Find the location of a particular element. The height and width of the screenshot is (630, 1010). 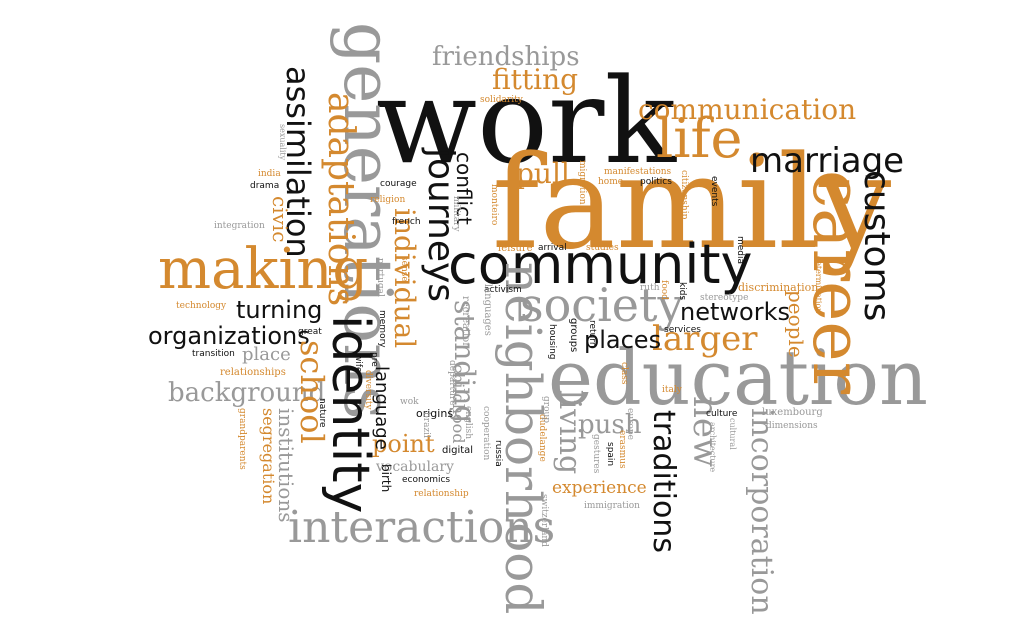

word-sexuality: sexuality is located at coordinates (282, 142).